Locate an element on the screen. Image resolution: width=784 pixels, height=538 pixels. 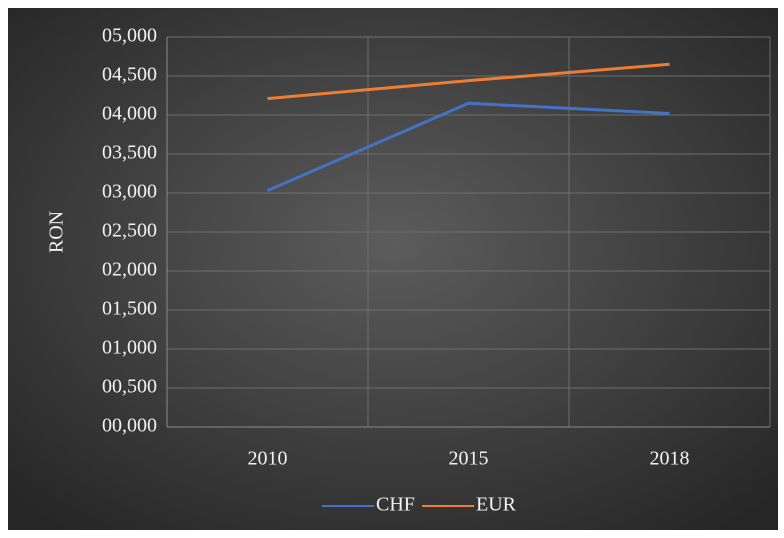
y-tick-label: 01,500 is located at coordinates (129, 309).